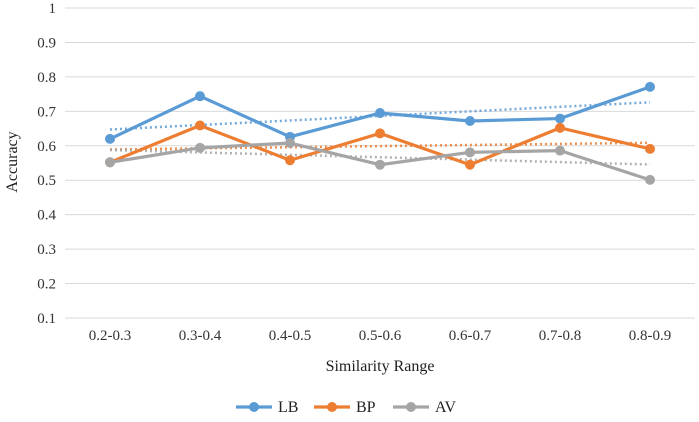 This screenshot has width=699, height=422. I want to click on y-tick-label: 0.8, so click(46, 78).